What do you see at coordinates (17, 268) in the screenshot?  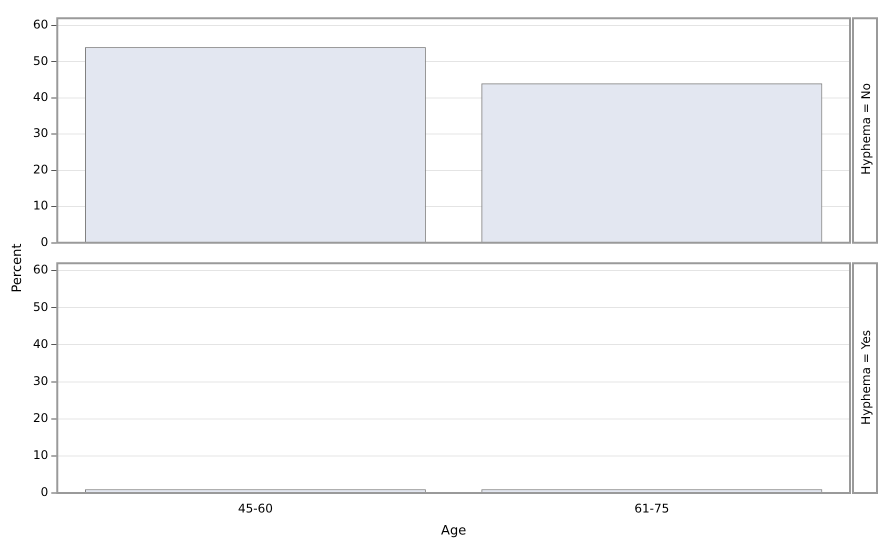 I see `y-axis-title: Percent` at bounding box center [17, 268].